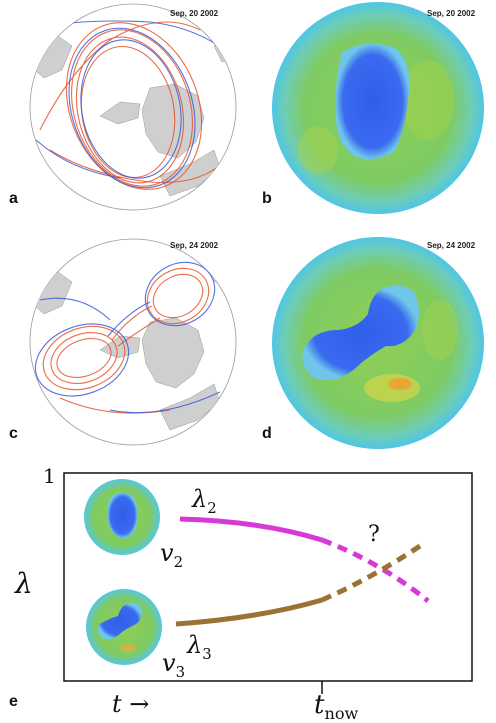 Image resolution: width=496 pixels, height=723 pixels. I want to click on v3-label: v3, so click(174, 665).